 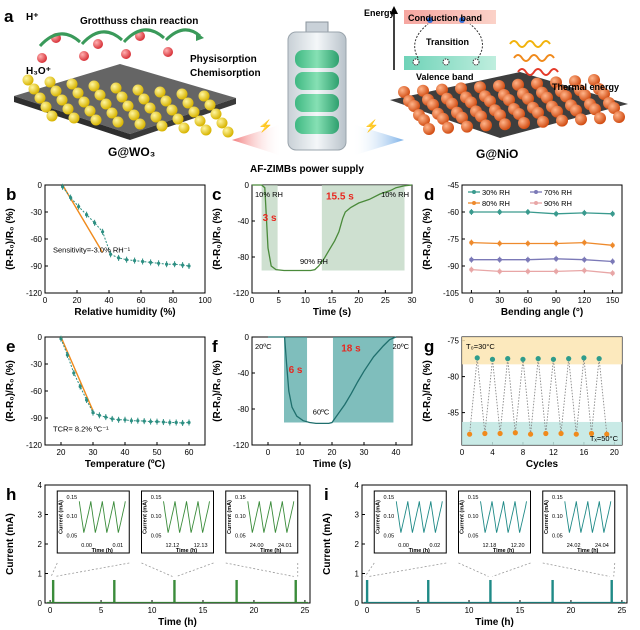 What do you see at coordinates (536, 192) in the screenshot?
I see `legend-marker` at bounding box center [536, 192].